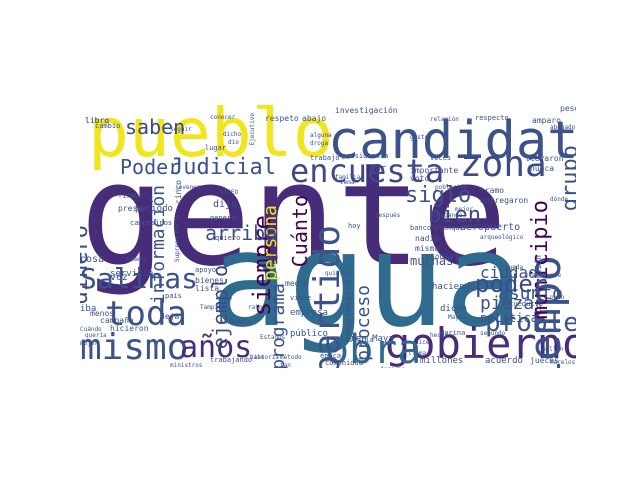 Image resolution: width=640 pixels, height=480 pixels. I want to click on cloud-word-99: arqueológico, so click(502, 237).